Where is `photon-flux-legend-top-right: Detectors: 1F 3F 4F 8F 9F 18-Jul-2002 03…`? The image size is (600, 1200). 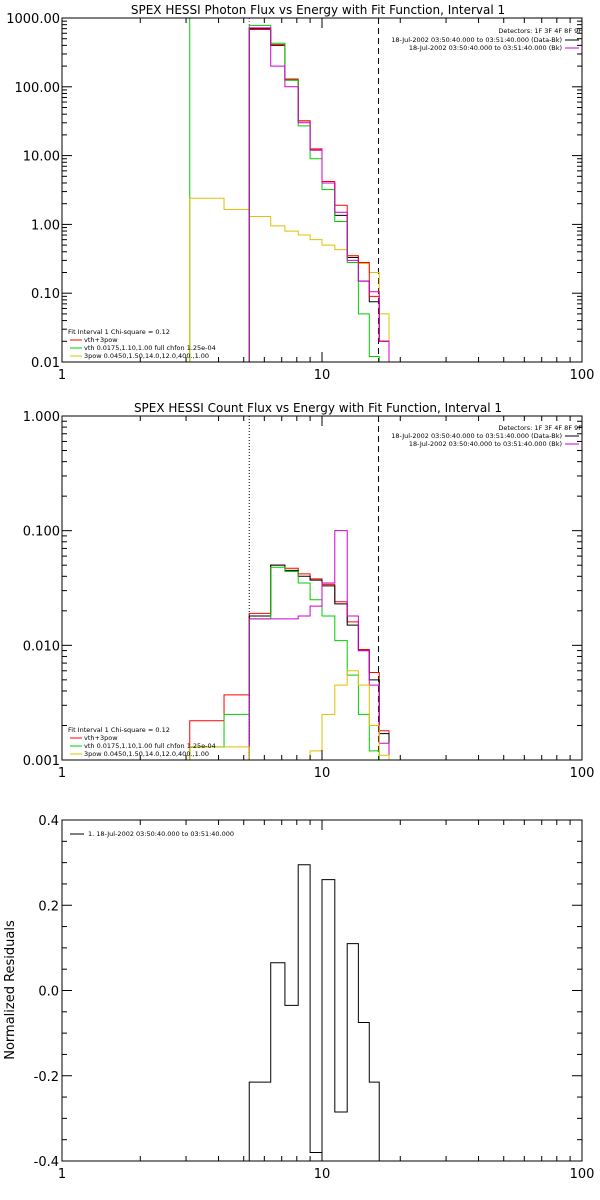
photon-flux-legend-top-right: Detectors: 1F 3F 4F 8F 9F 18-Jul-2002 03… is located at coordinates (486, 39).